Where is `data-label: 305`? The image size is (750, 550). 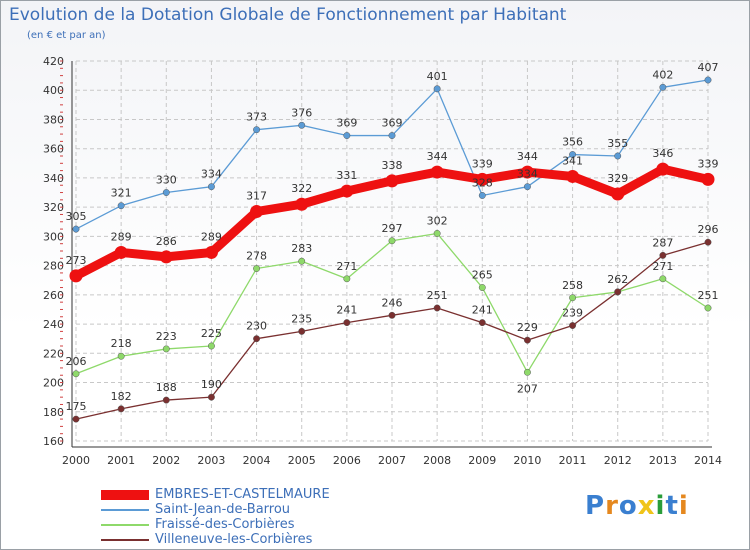 data-label: 305 is located at coordinates (76, 216).